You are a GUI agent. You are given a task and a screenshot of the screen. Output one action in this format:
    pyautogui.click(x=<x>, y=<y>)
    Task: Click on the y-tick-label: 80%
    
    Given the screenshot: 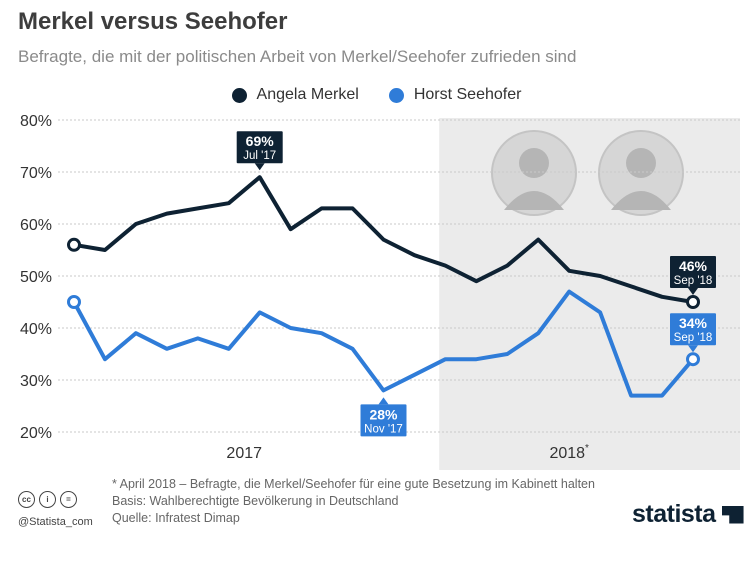 What is the action you would take?
    pyautogui.click(x=36, y=121)
    